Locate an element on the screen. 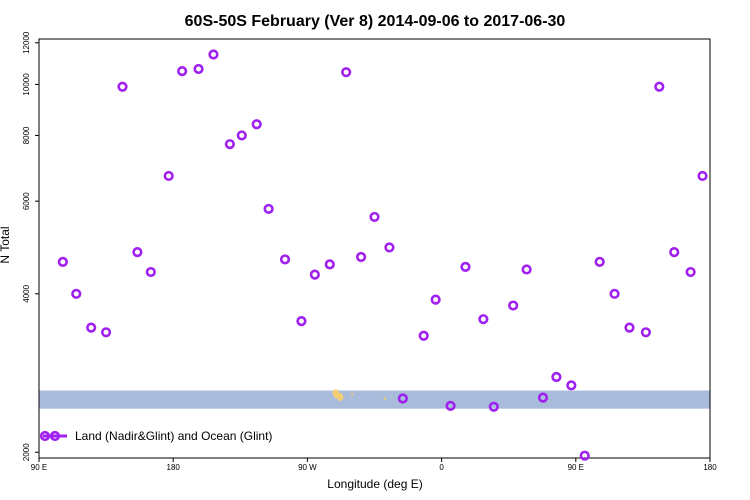  x-tick-label: 90 W is located at coordinates (307, 467).